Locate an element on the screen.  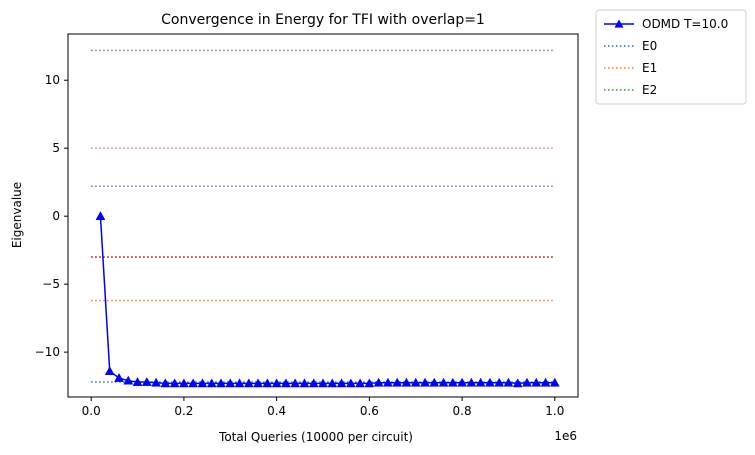
x-axis-offset-label: 1e6 is located at coordinates (565, 436).